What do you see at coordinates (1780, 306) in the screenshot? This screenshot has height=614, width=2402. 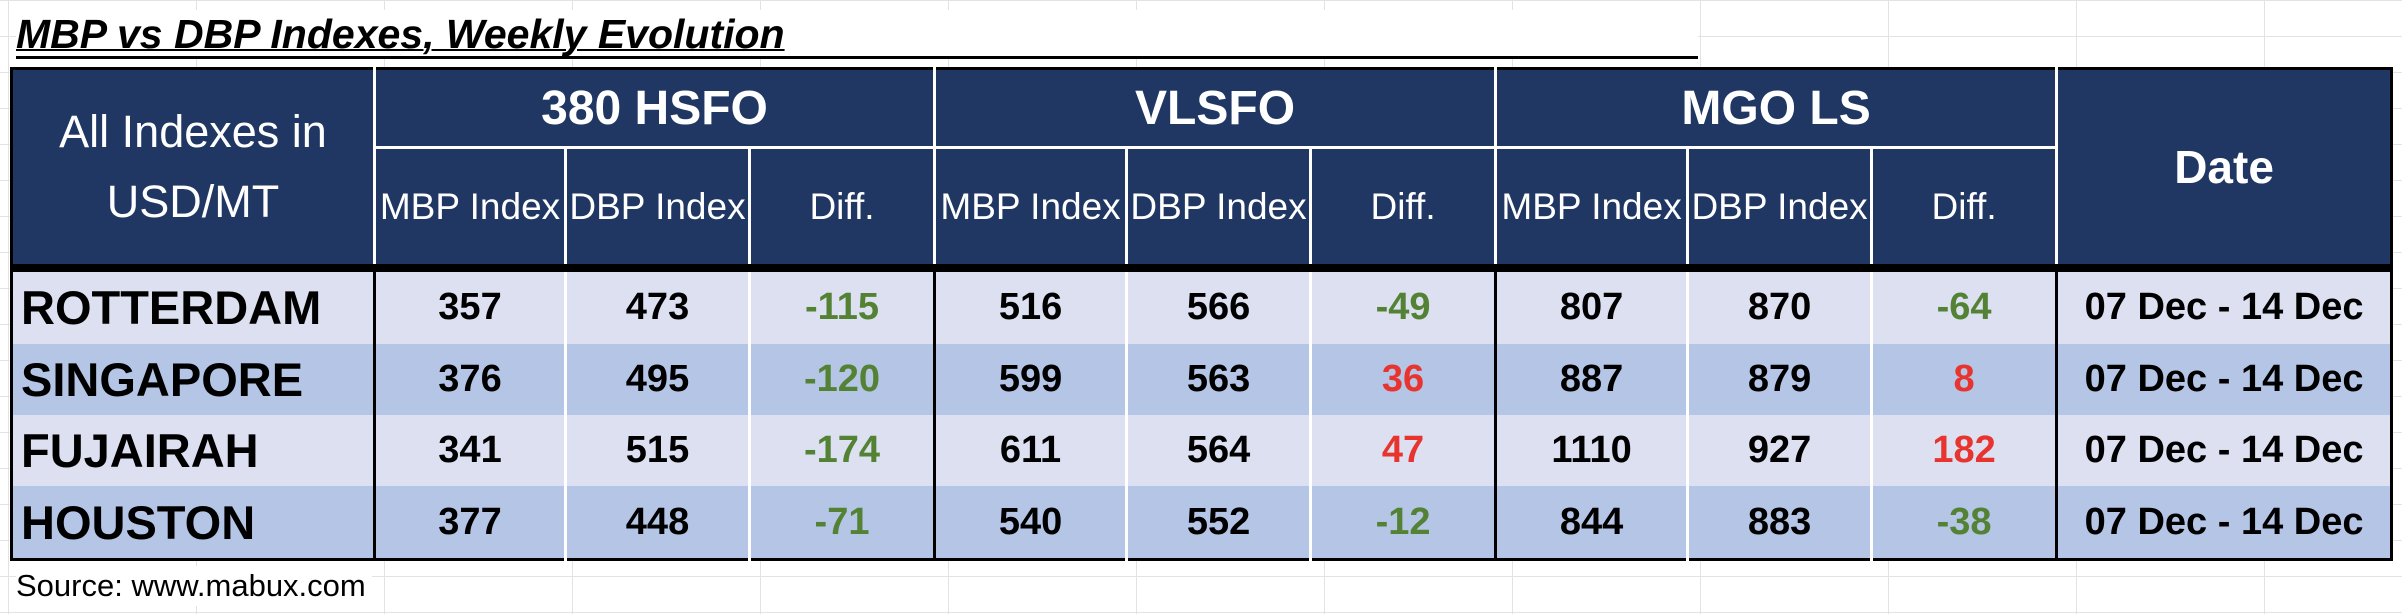 I see `mgo-dbp-cell: 870` at bounding box center [1780, 306].